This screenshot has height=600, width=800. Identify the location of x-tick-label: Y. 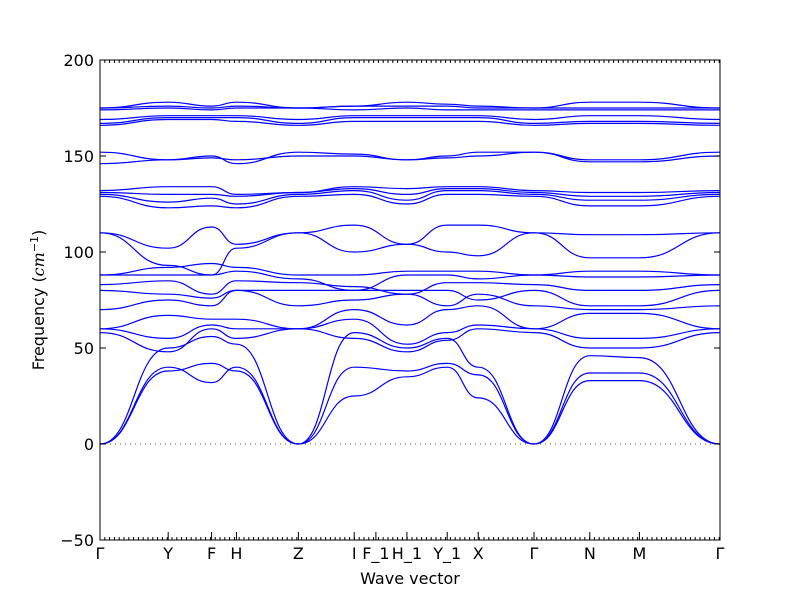
(167, 553).